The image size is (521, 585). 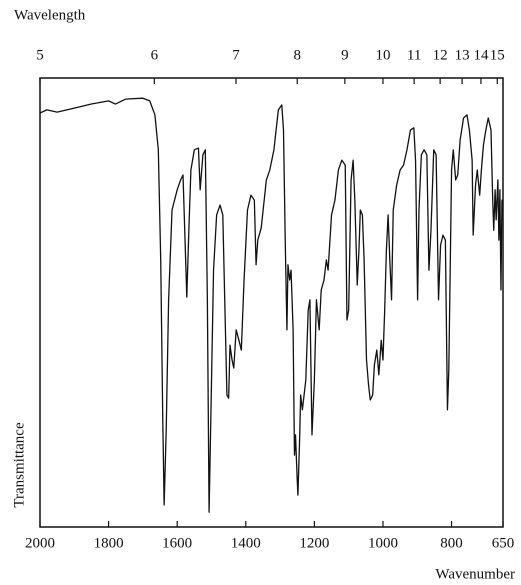 I want to click on x2-tick-label: 14, so click(x=481, y=55).